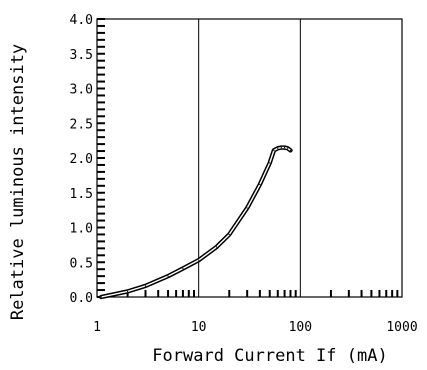  Describe the element at coordinates (97, 327) in the screenshot. I see `x-tick-label: 1` at that location.